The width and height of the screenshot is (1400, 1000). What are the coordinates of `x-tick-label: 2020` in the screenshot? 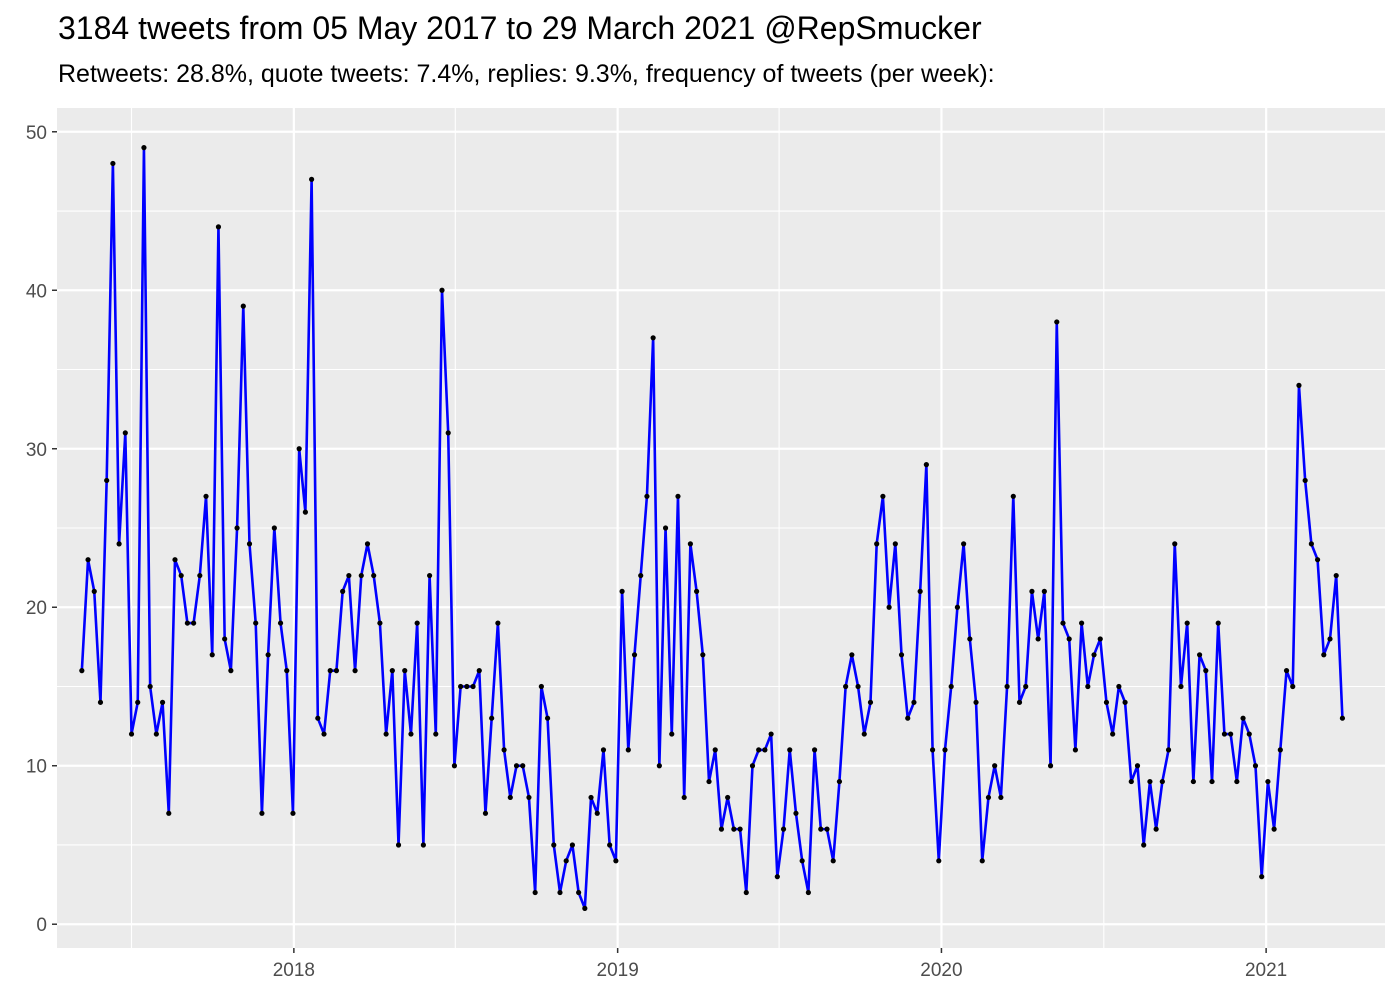 It's located at (941, 970).